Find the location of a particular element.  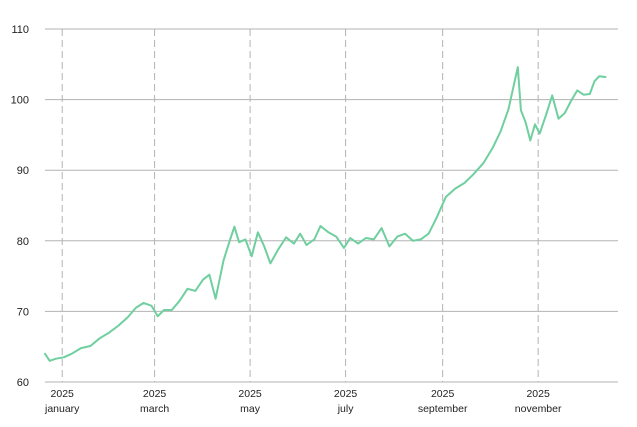

y-tick-label: 90 is located at coordinates (23, 171).